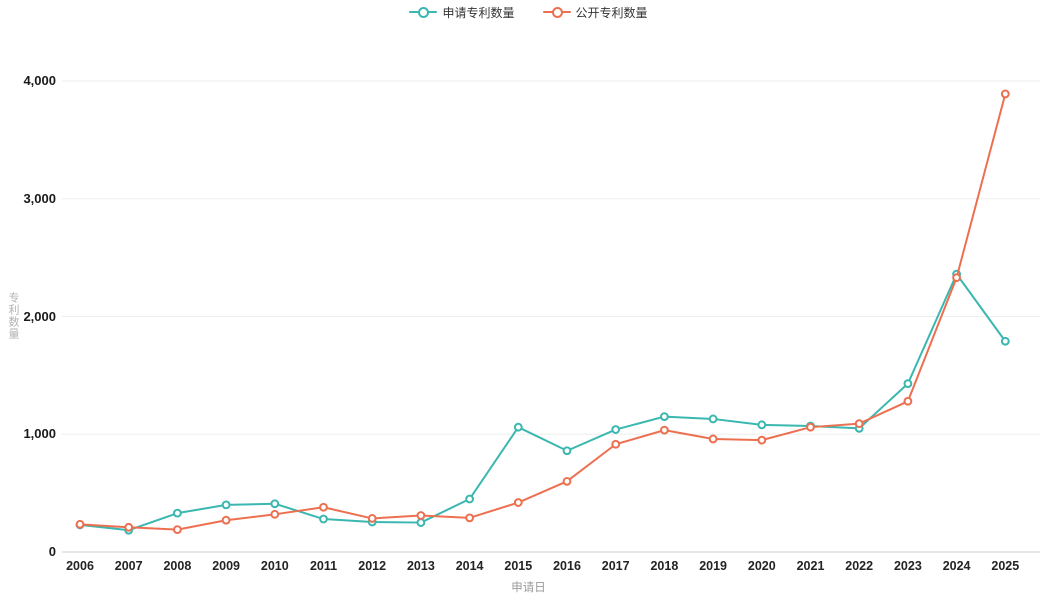  What do you see at coordinates (13, 316) in the screenshot?
I see `y-axis-title: 专利数量` at bounding box center [13, 316].